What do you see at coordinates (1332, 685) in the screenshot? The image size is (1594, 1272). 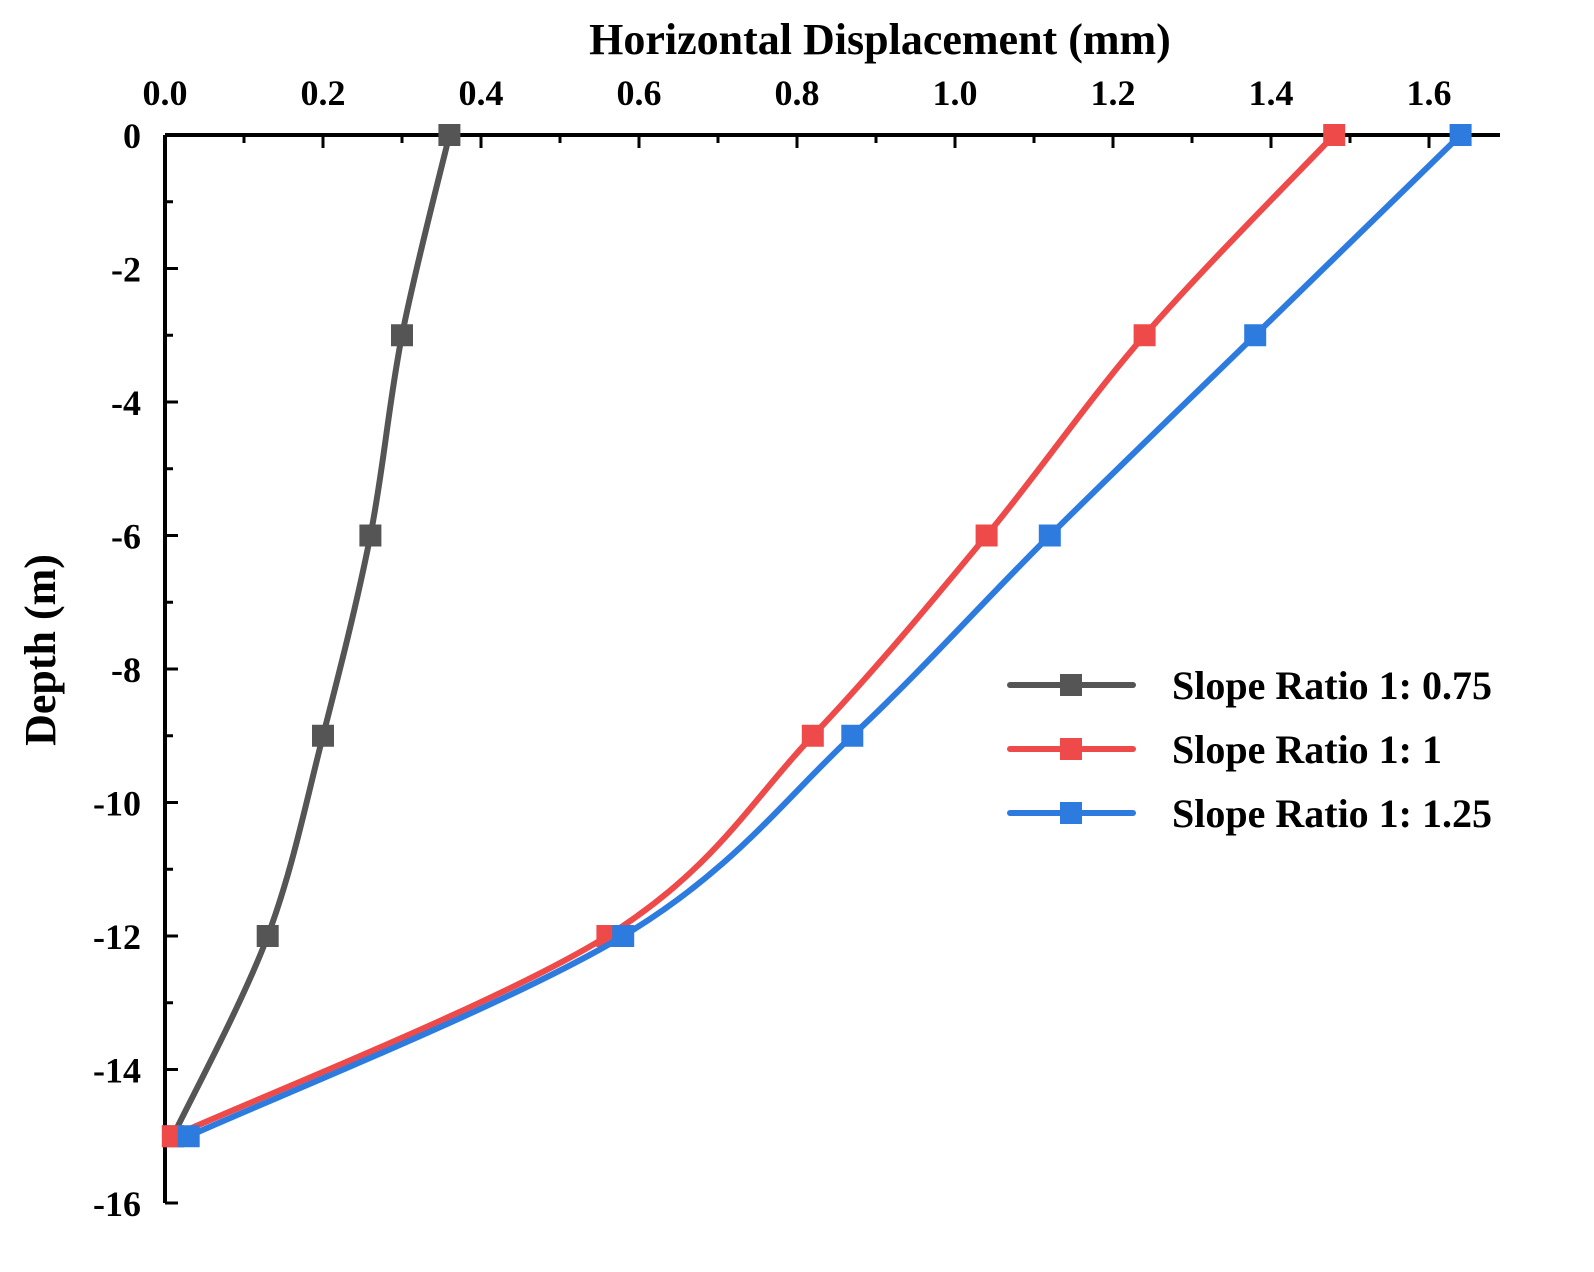 I see `legend-label: Slope Ratio 1: 0.75` at bounding box center [1332, 685].